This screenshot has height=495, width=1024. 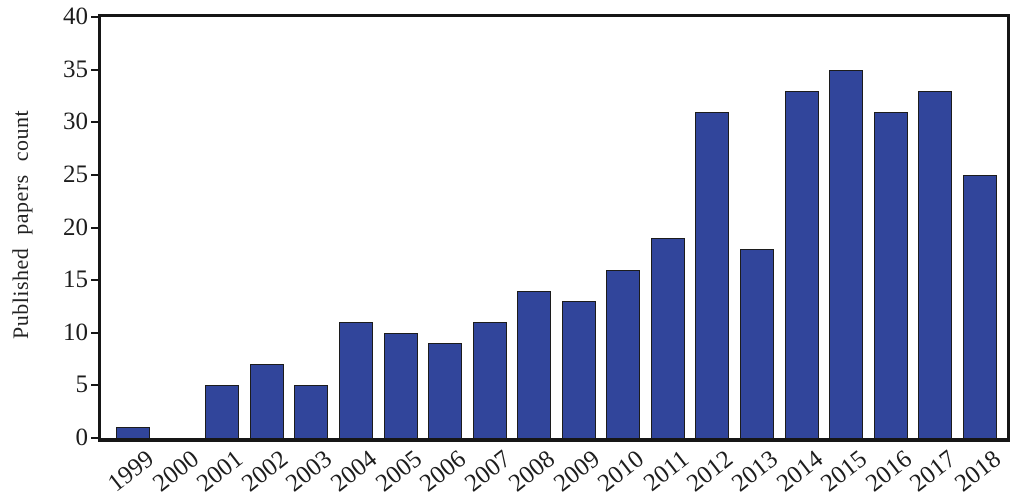 What do you see at coordinates (131, 470) in the screenshot?
I see `x-tick-label-1999: 1999` at bounding box center [131, 470].